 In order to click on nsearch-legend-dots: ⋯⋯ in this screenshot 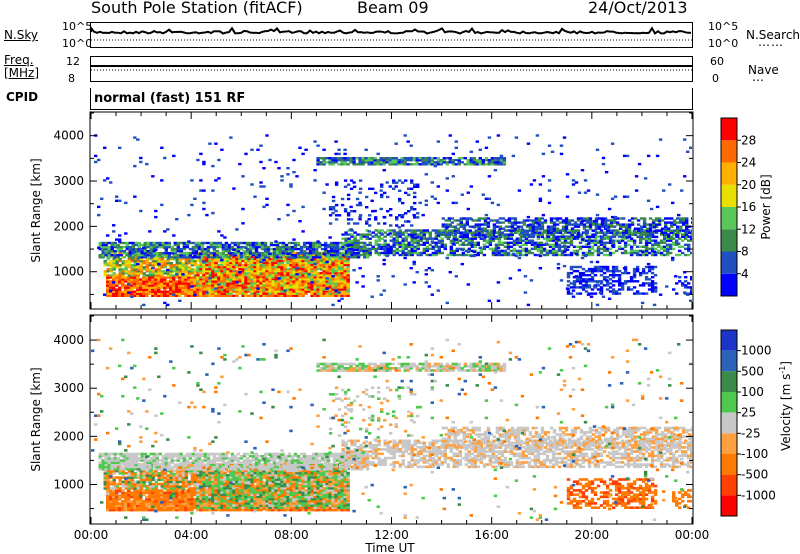, I will do `click(771, 45)`.